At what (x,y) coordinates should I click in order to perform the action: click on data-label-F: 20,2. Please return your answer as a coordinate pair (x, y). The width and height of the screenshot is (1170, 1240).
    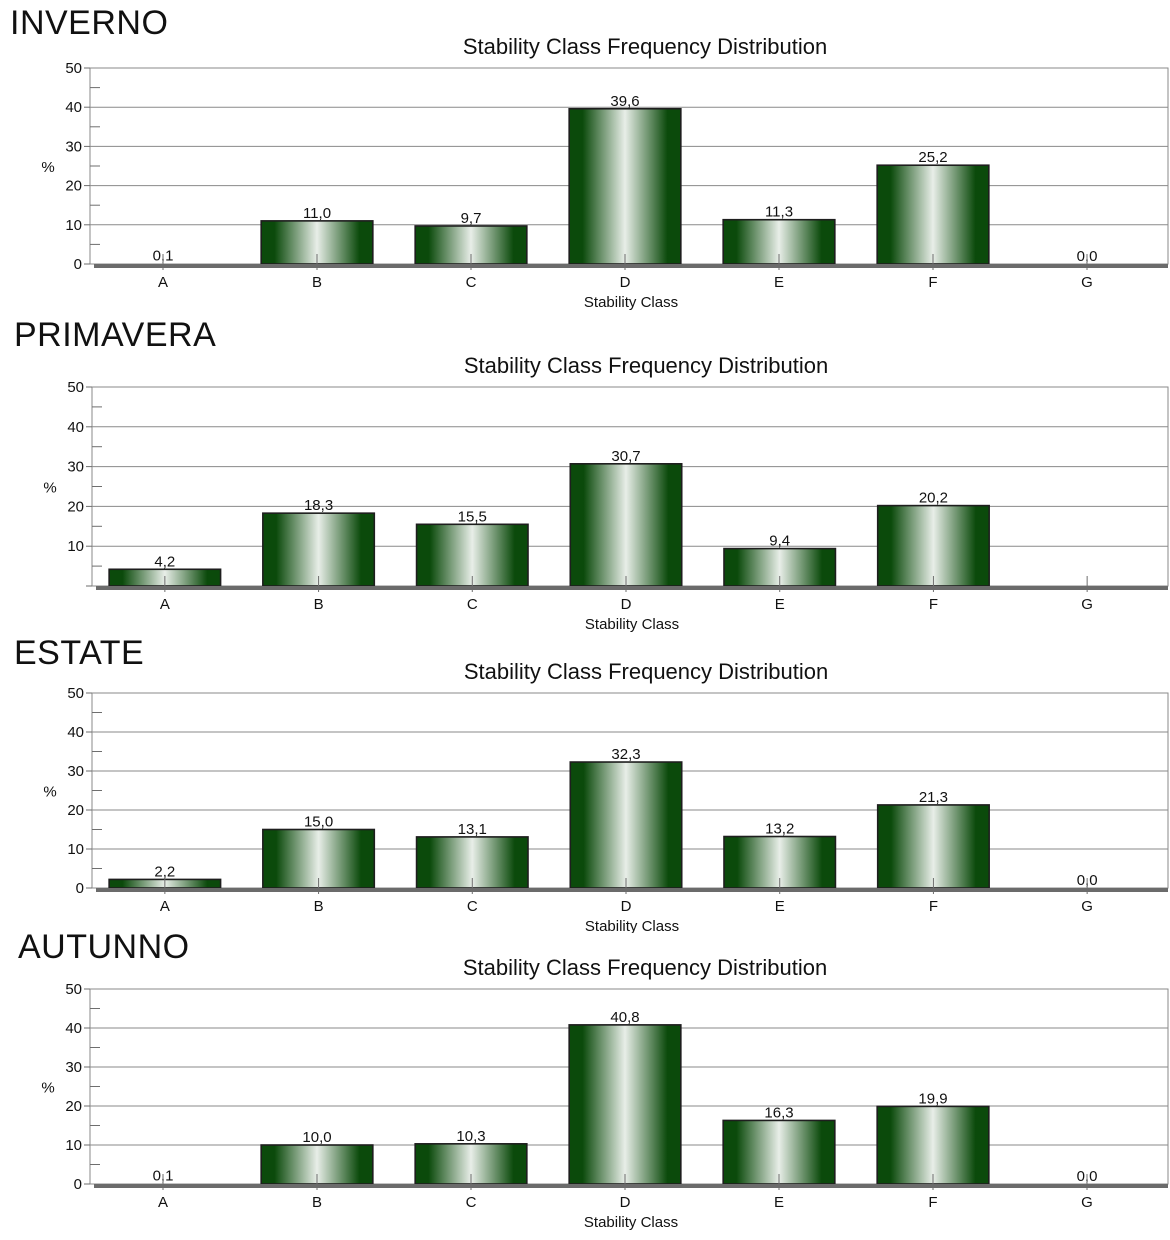
    Looking at the image, I should click on (933, 498).